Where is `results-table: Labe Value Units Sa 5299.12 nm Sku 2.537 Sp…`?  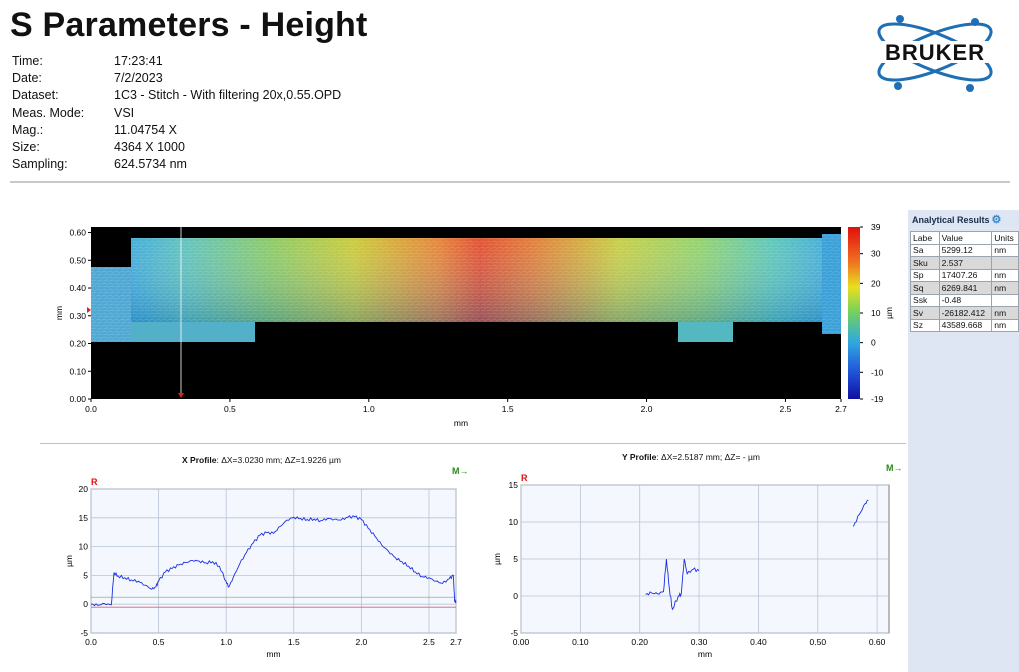
results-table: Labe Value Units Sa 5299.12 nm Sku 2.537 Sp… is located at coordinates (964, 281).